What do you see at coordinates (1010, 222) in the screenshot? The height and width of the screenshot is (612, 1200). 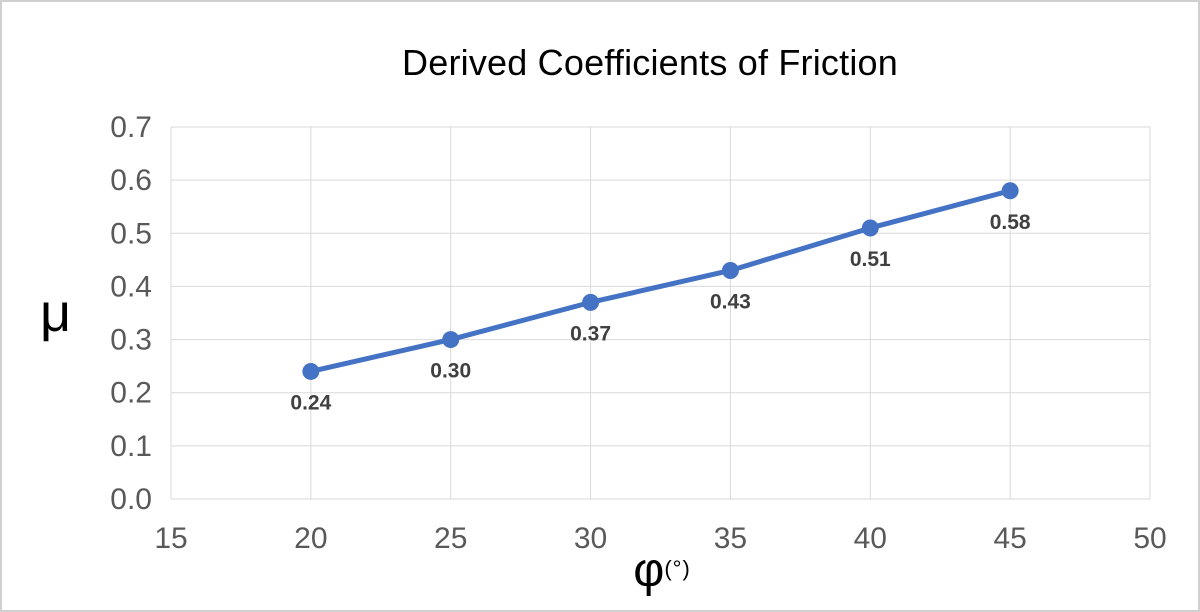 I see `data-point-label: 0.58` at bounding box center [1010, 222].